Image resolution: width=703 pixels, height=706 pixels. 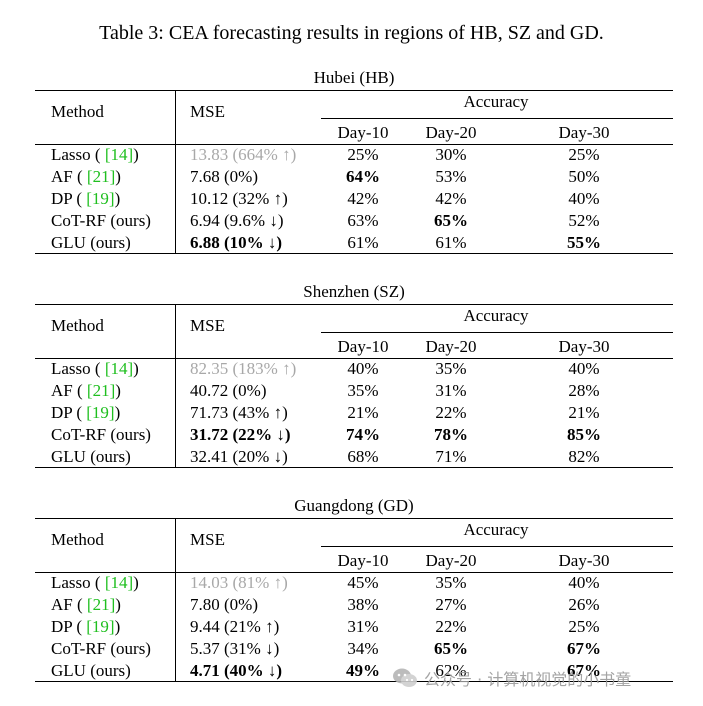 I want to click on accuracy-cell: 50%, so click(x=584, y=176).